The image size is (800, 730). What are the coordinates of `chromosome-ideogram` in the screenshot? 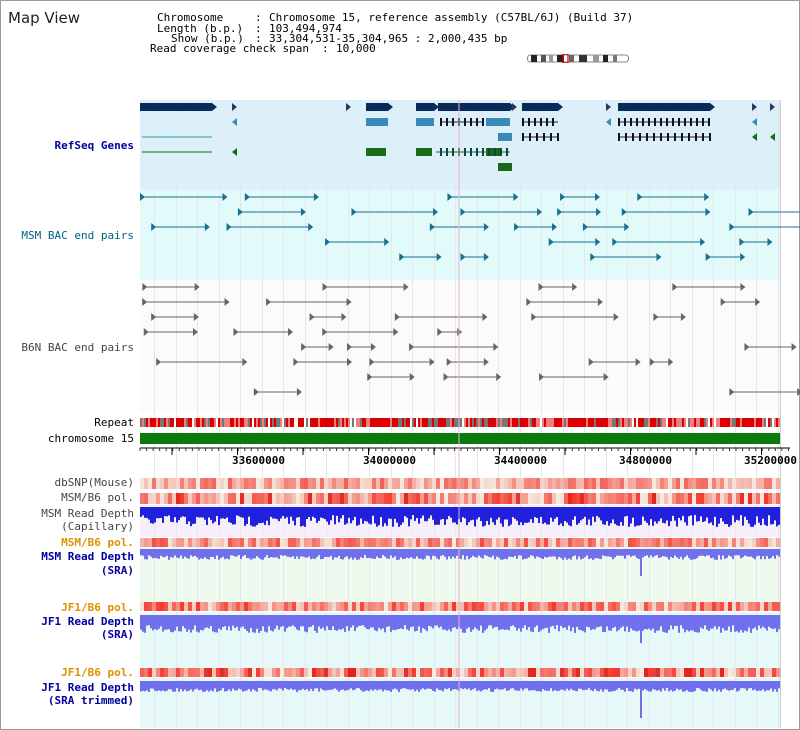 It's located at (578, 58).